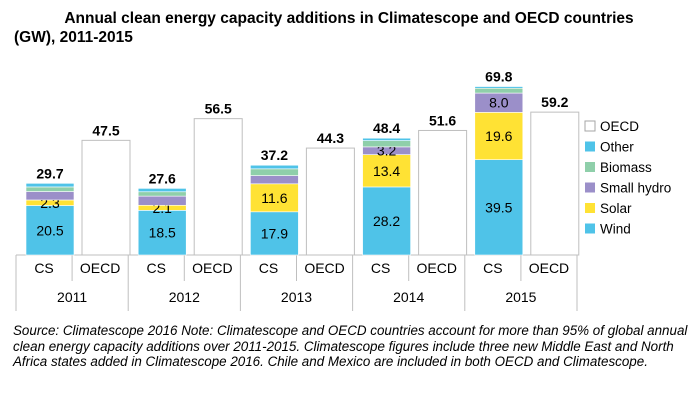 Image resolution: width=697 pixels, height=411 pixels. What do you see at coordinates (162, 178) in the screenshot?
I see `bar-total-label: 27.6` at bounding box center [162, 178].